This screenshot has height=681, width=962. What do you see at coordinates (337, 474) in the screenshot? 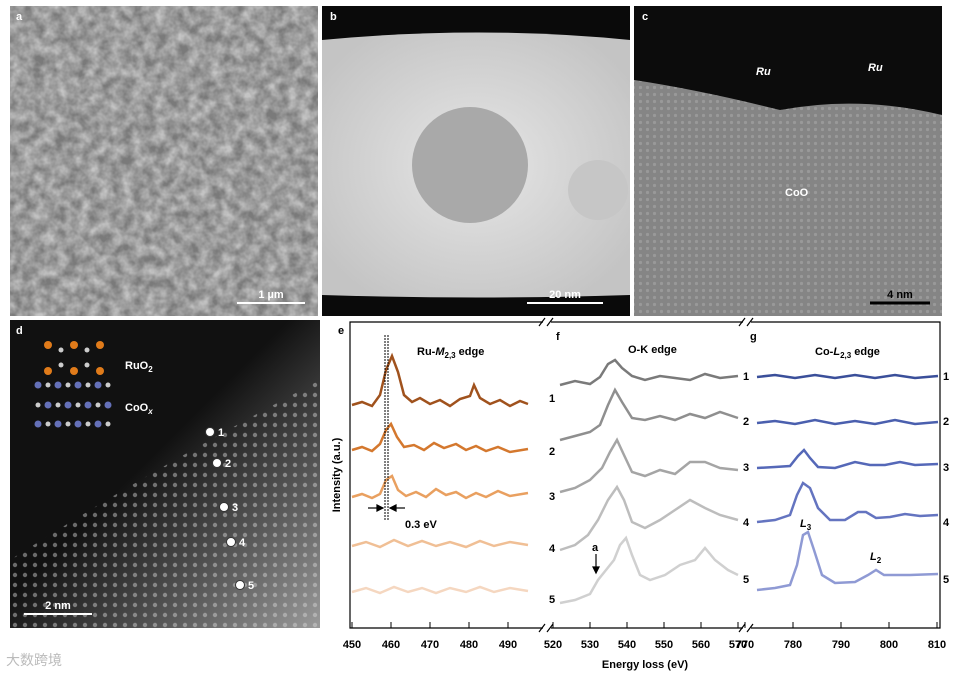
I see `y-axis-label: Intensity (a.u.)` at bounding box center [337, 474].